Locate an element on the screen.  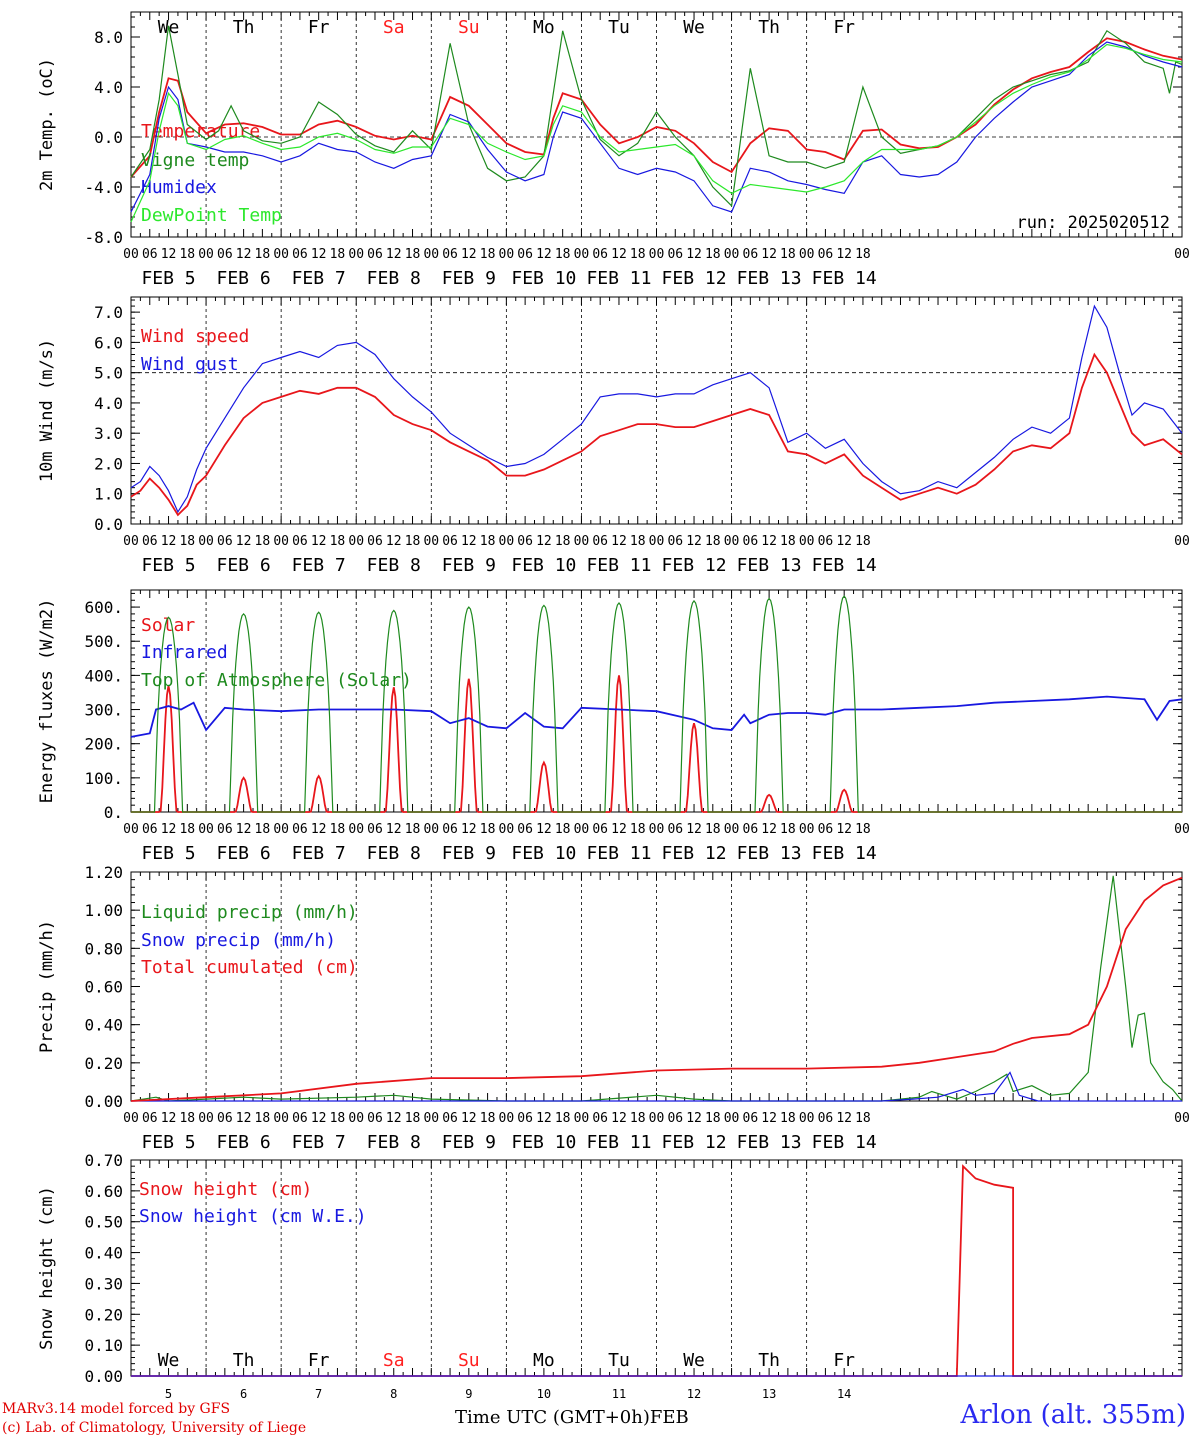
day-number-label: 13 is located at coordinates (769, 1394).